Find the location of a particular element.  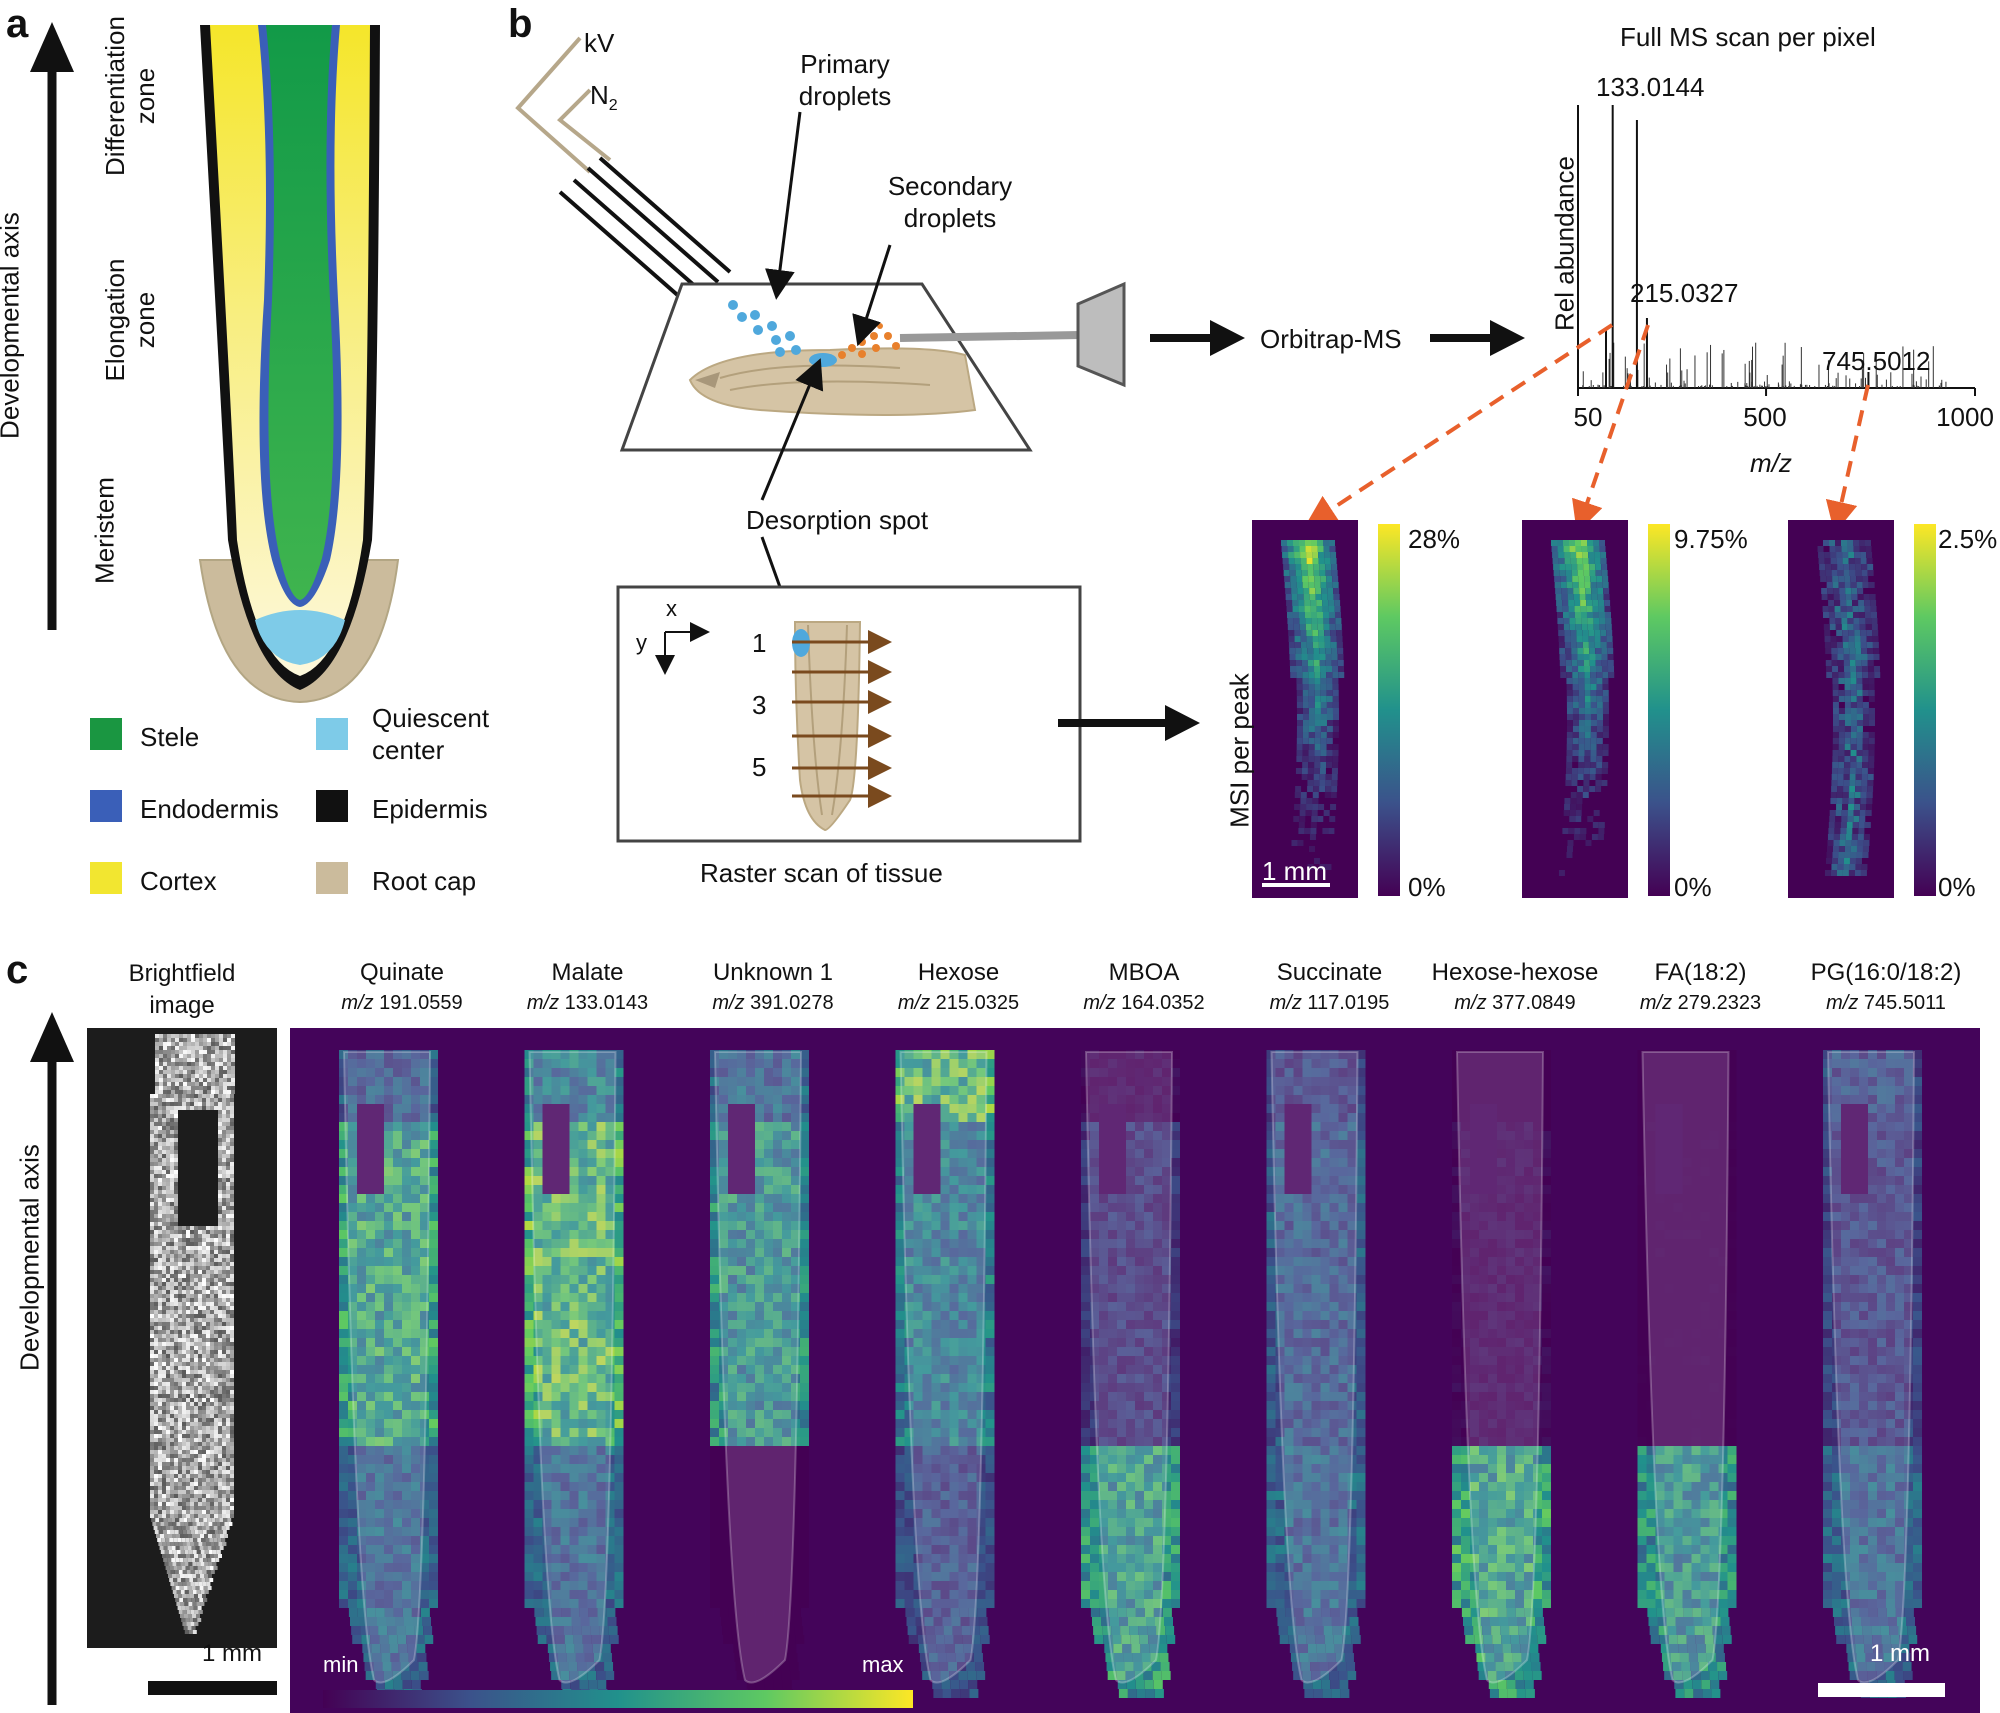

metabolite-mz: m/z 191.0559 is located at coordinates (402, 1003).